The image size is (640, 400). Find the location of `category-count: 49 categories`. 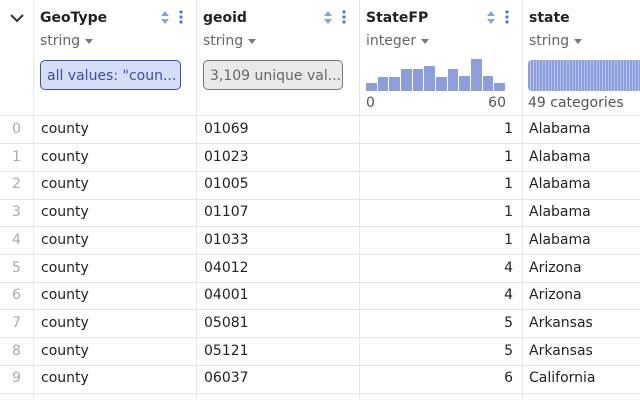

category-count: 49 categories is located at coordinates (576, 103).